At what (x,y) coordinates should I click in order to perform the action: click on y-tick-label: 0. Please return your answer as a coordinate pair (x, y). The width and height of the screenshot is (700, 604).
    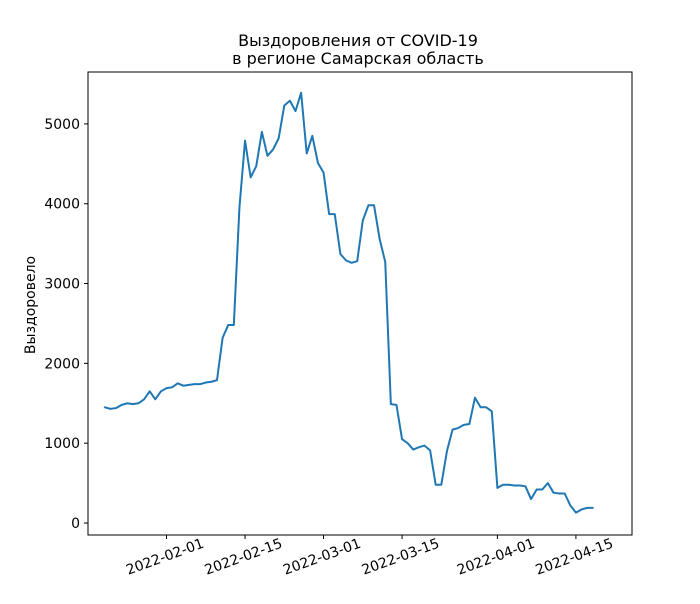
    Looking at the image, I should click on (75, 524).